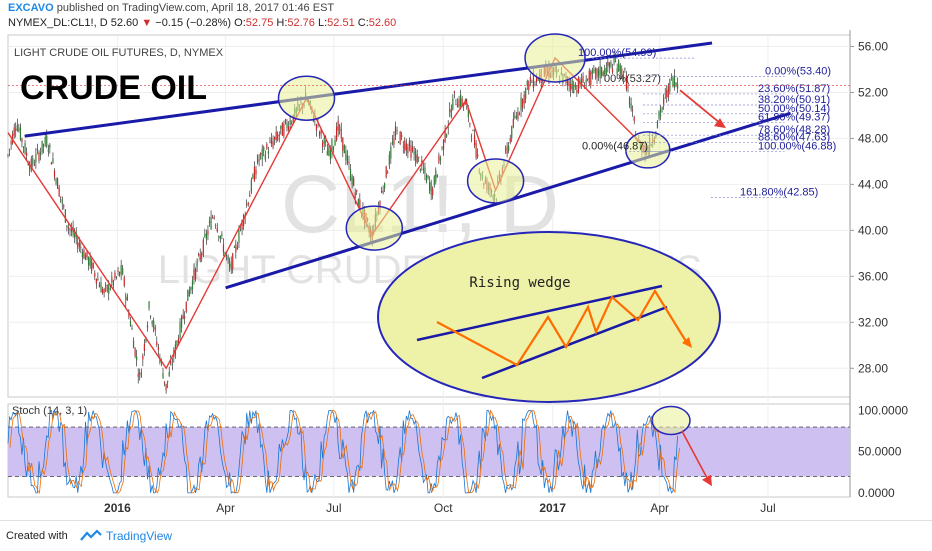 The width and height of the screenshot is (932, 551). What do you see at coordinates (466, 535) in the screenshot?
I see `footer-bar: Created with TradingView` at bounding box center [466, 535].